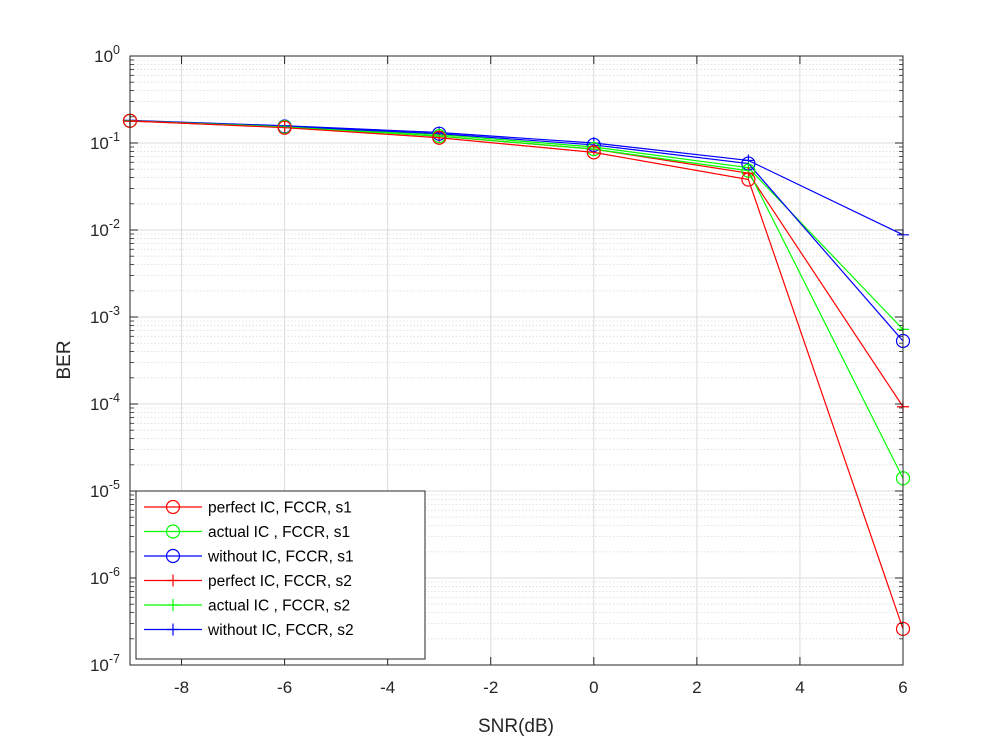 The height and width of the screenshot is (747, 997). What do you see at coordinates (284, 687) in the screenshot?
I see `x-tick-label: -6` at bounding box center [284, 687].